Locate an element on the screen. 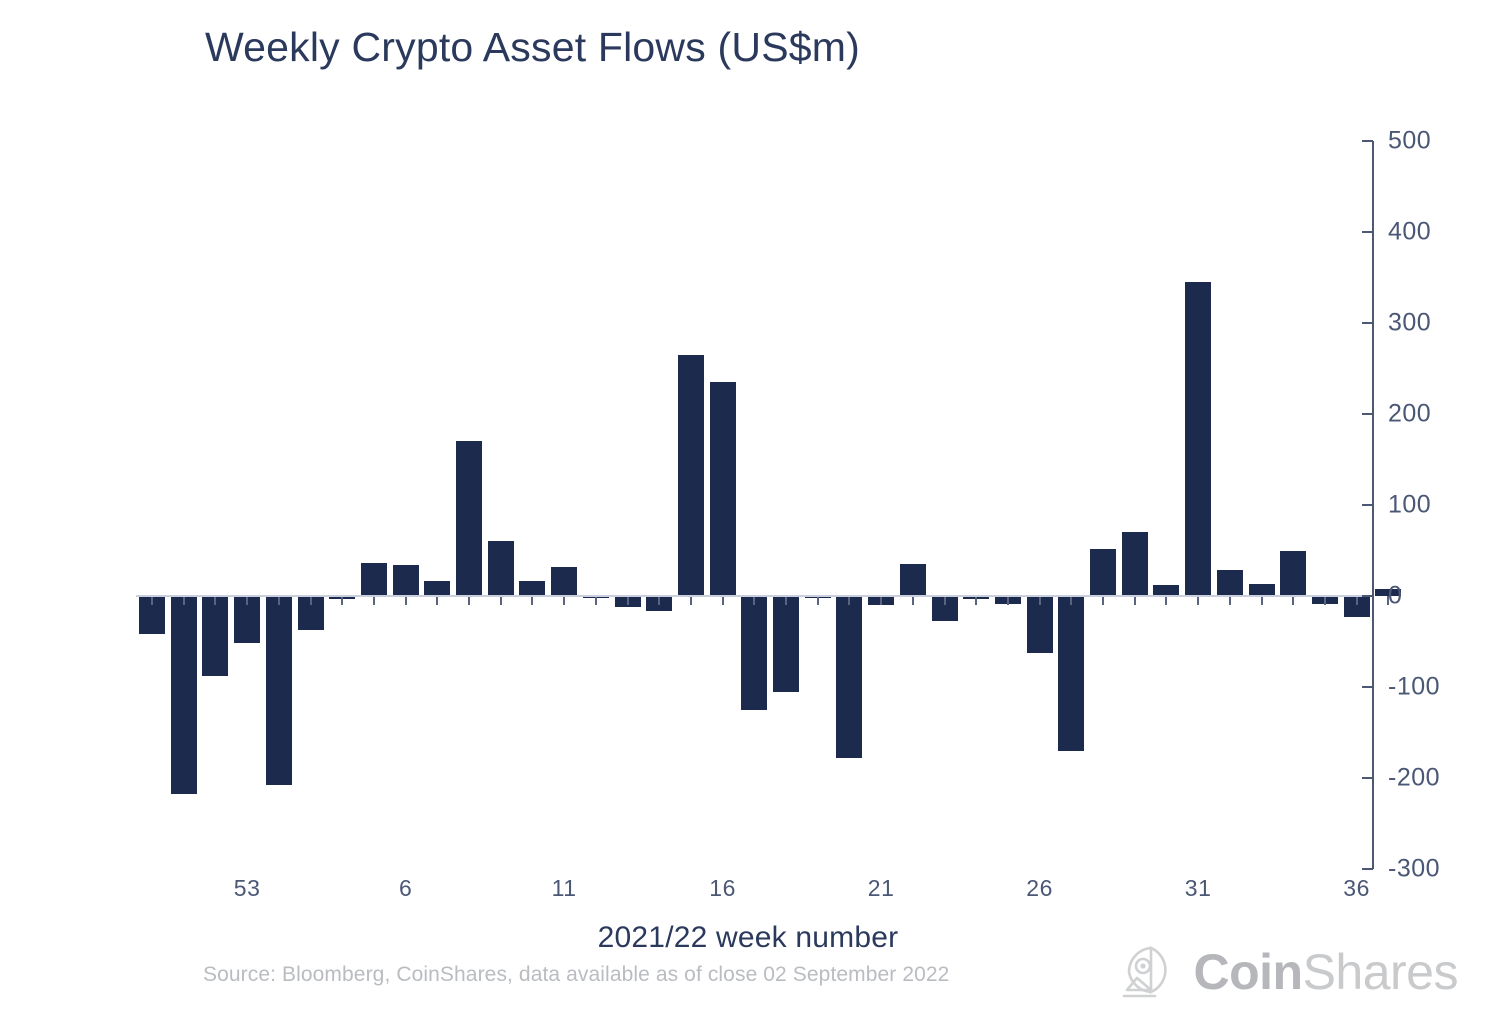  logo-text-shares: Shares is located at coordinates (1380, 972).